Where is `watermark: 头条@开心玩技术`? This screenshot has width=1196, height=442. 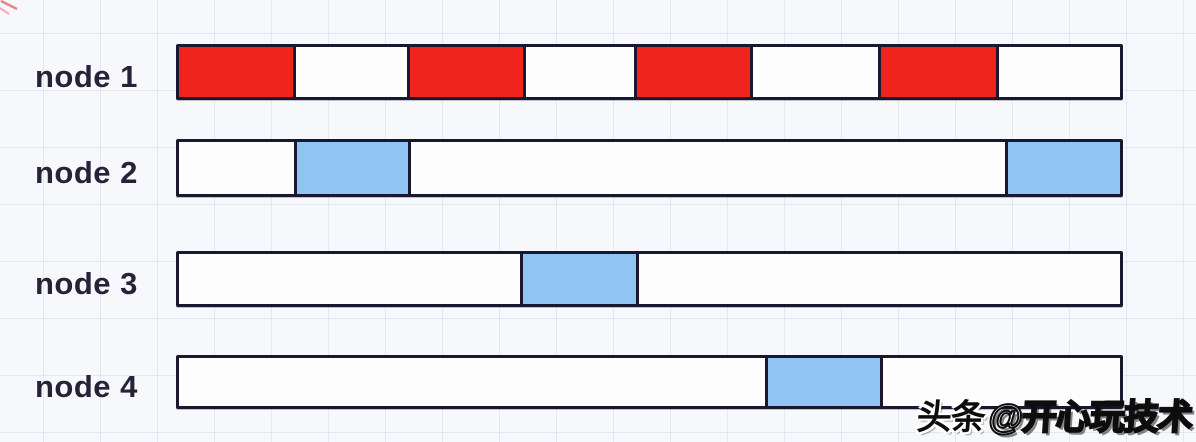
watermark: 头条@开心玩技术 is located at coordinates (1054, 414).